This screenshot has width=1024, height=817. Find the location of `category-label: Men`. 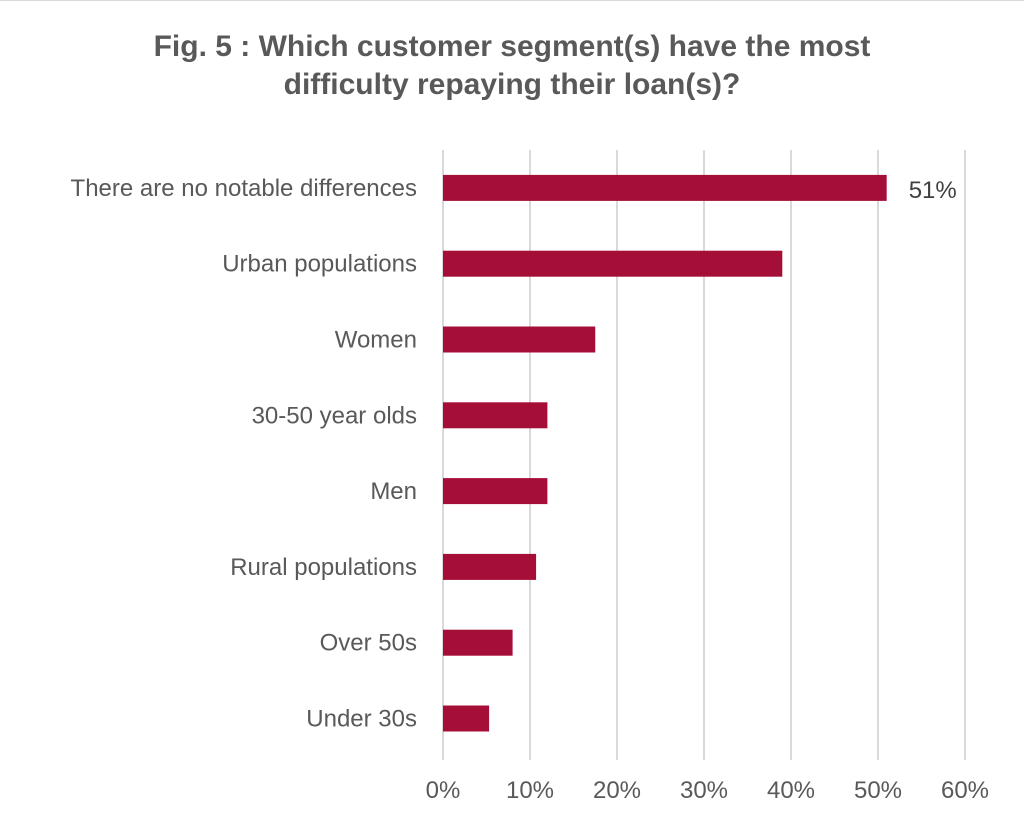

category-label: Men is located at coordinates (393, 491).